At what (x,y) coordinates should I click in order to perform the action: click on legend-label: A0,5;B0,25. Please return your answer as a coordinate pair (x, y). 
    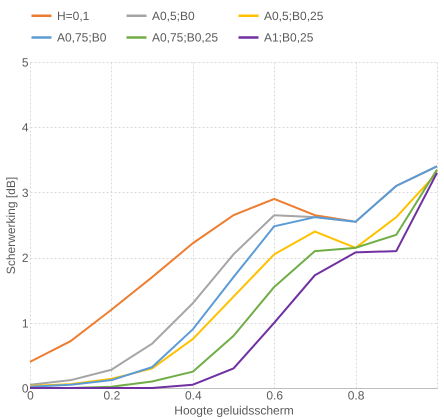
    Looking at the image, I should click on (294, 15).